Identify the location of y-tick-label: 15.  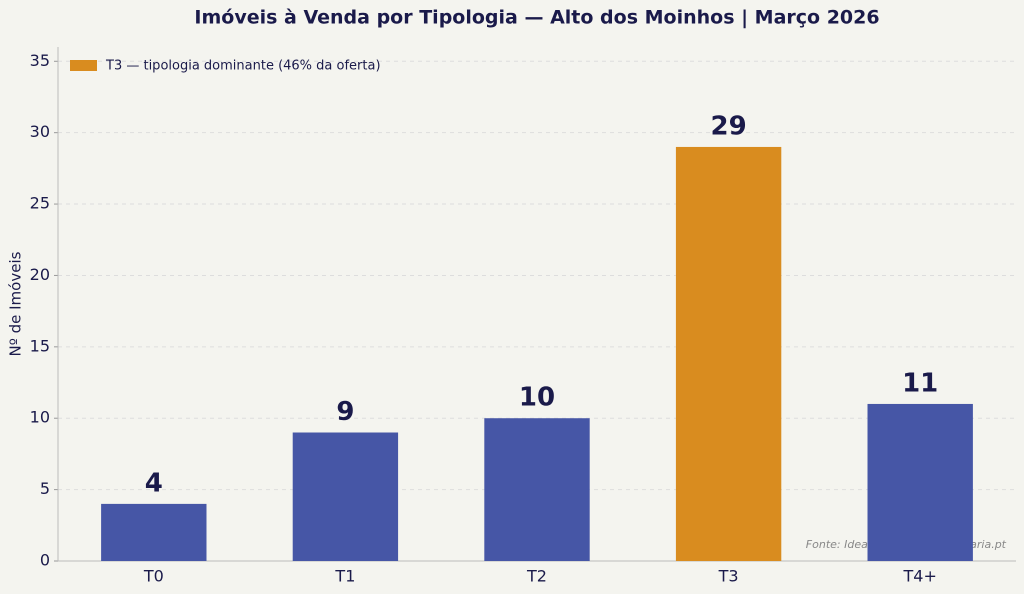
(40, 345).